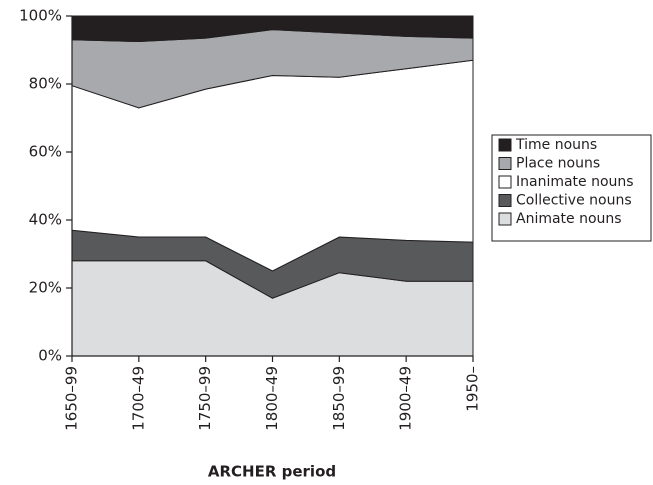 The width and height of the screenshot is (653, 485). What do you see at coordinates (205, 398) in the screenshot?
I see `x-tick-label: 1750–99` at bounding box center [205, 398].